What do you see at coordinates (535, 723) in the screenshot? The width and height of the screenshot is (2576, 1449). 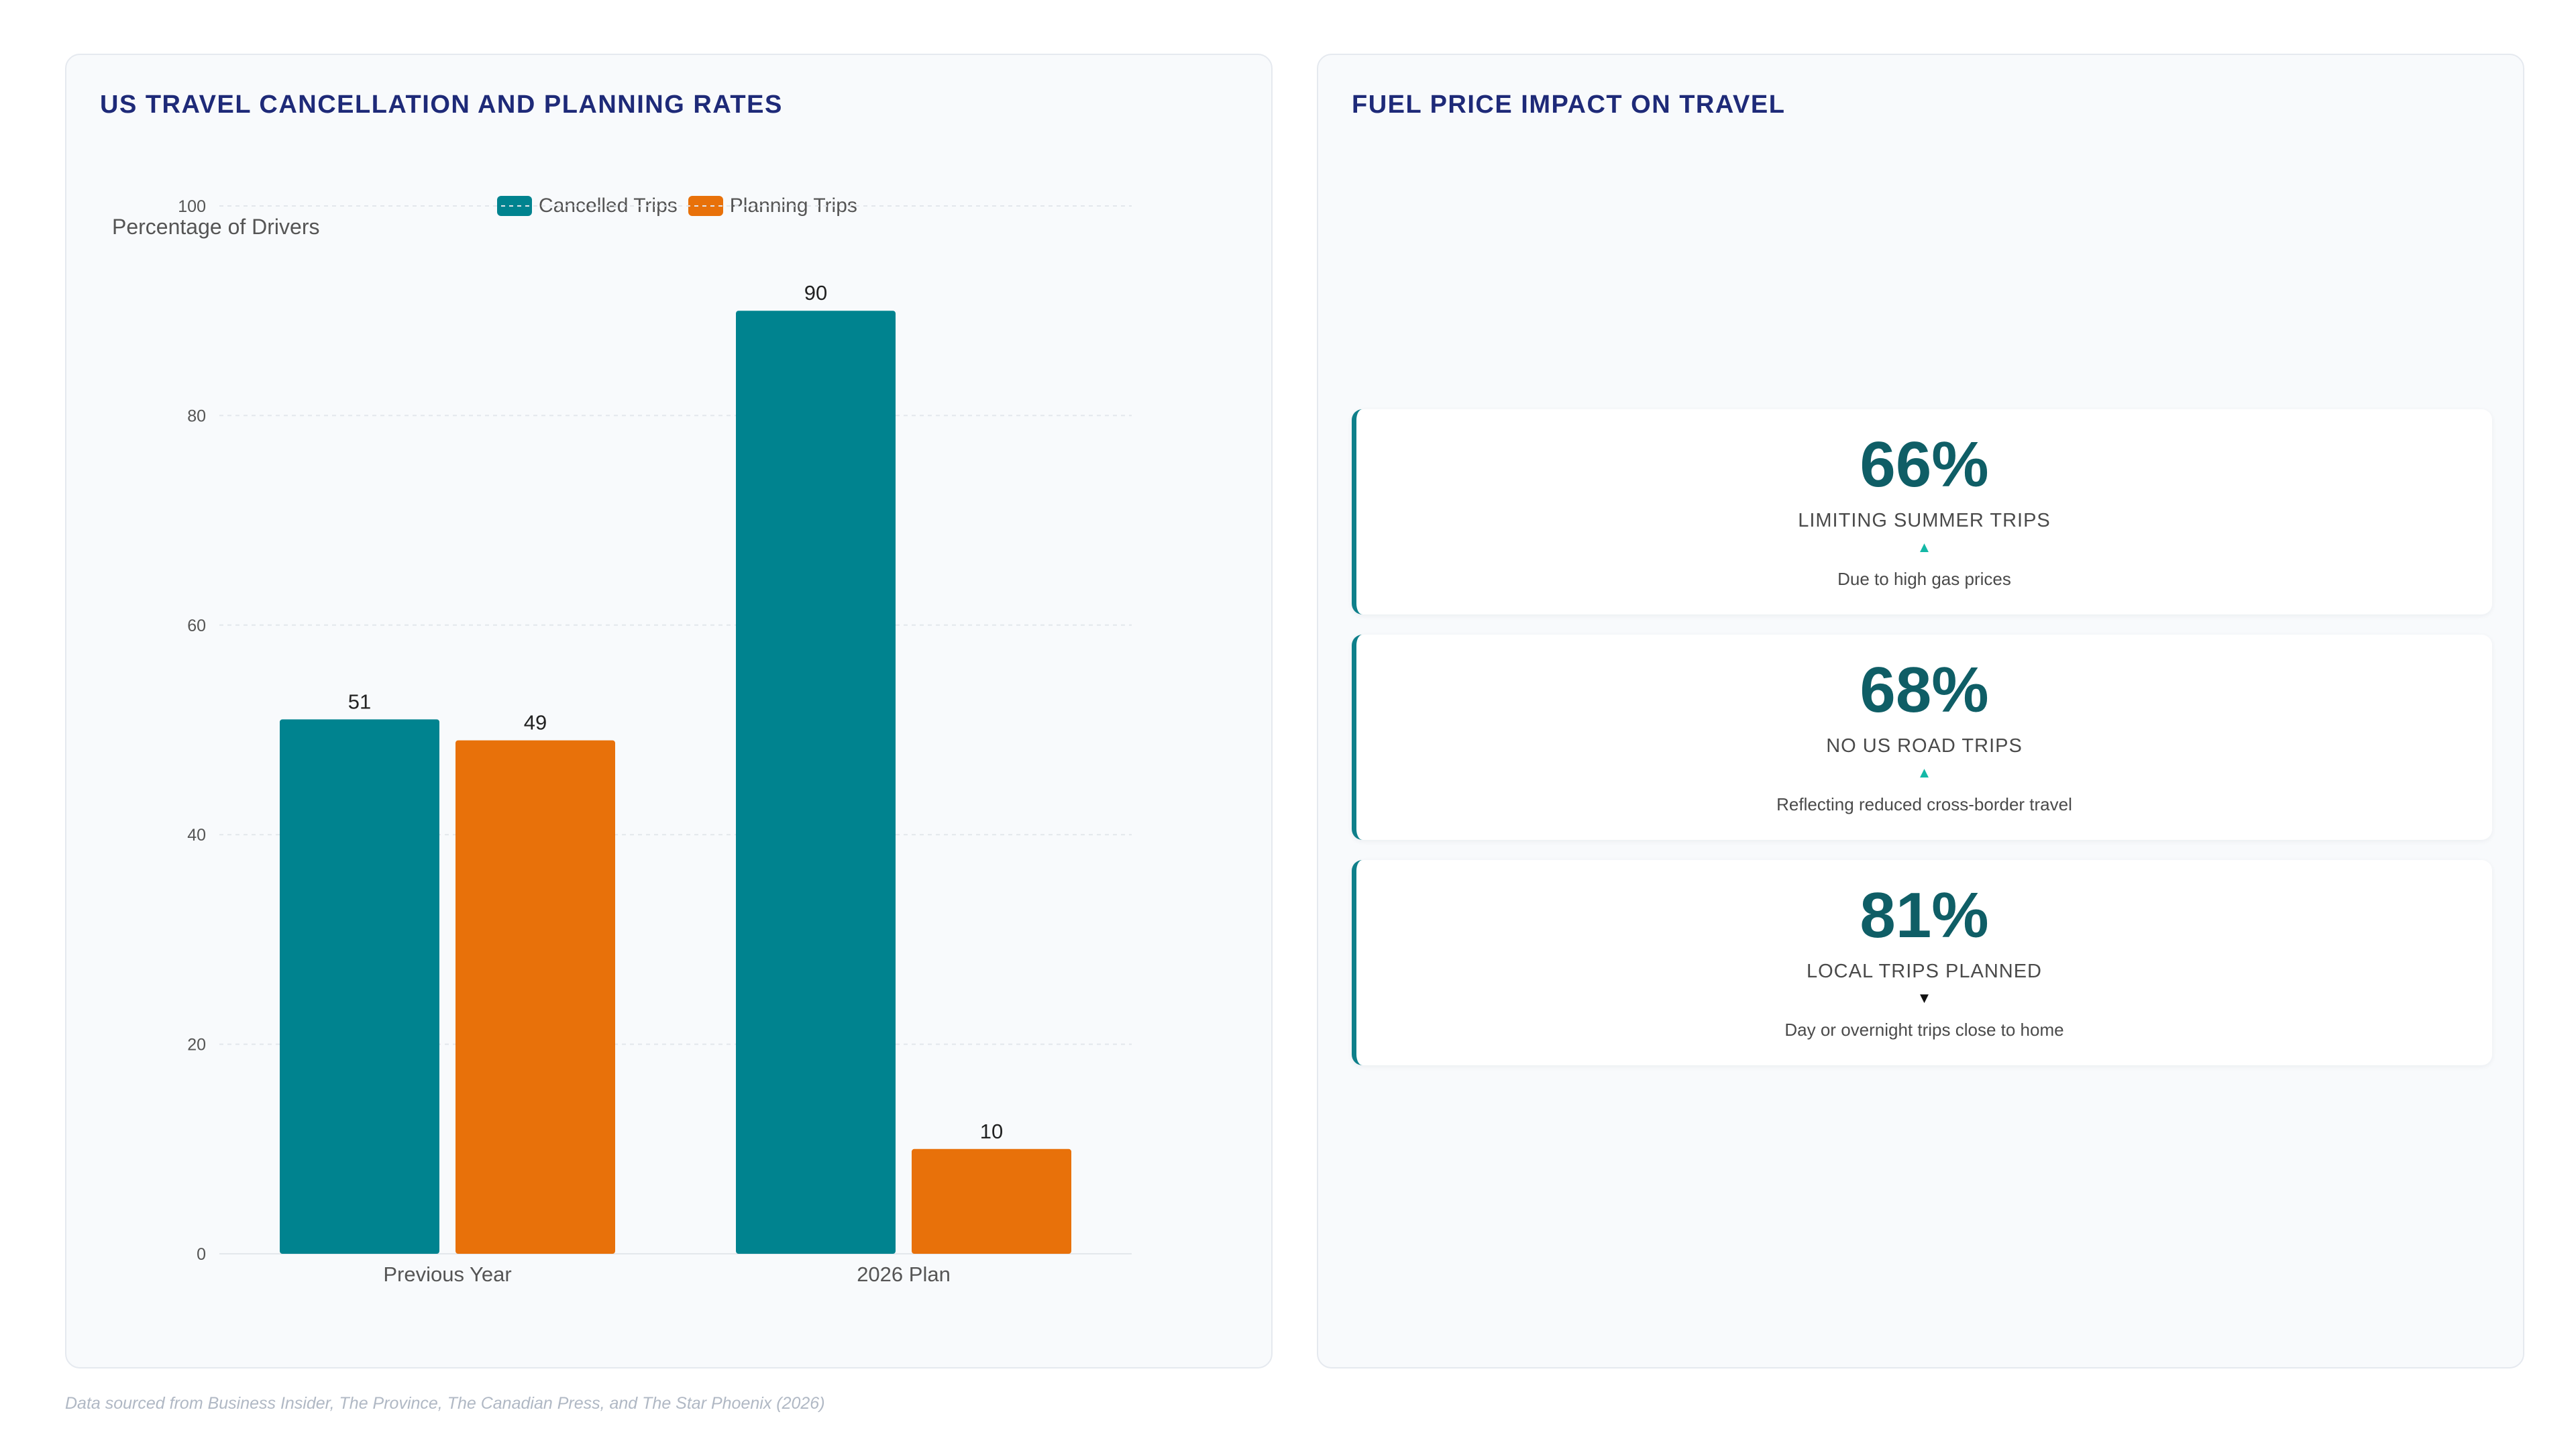 I see `data-label: 49` at bounding box center [535, 723].